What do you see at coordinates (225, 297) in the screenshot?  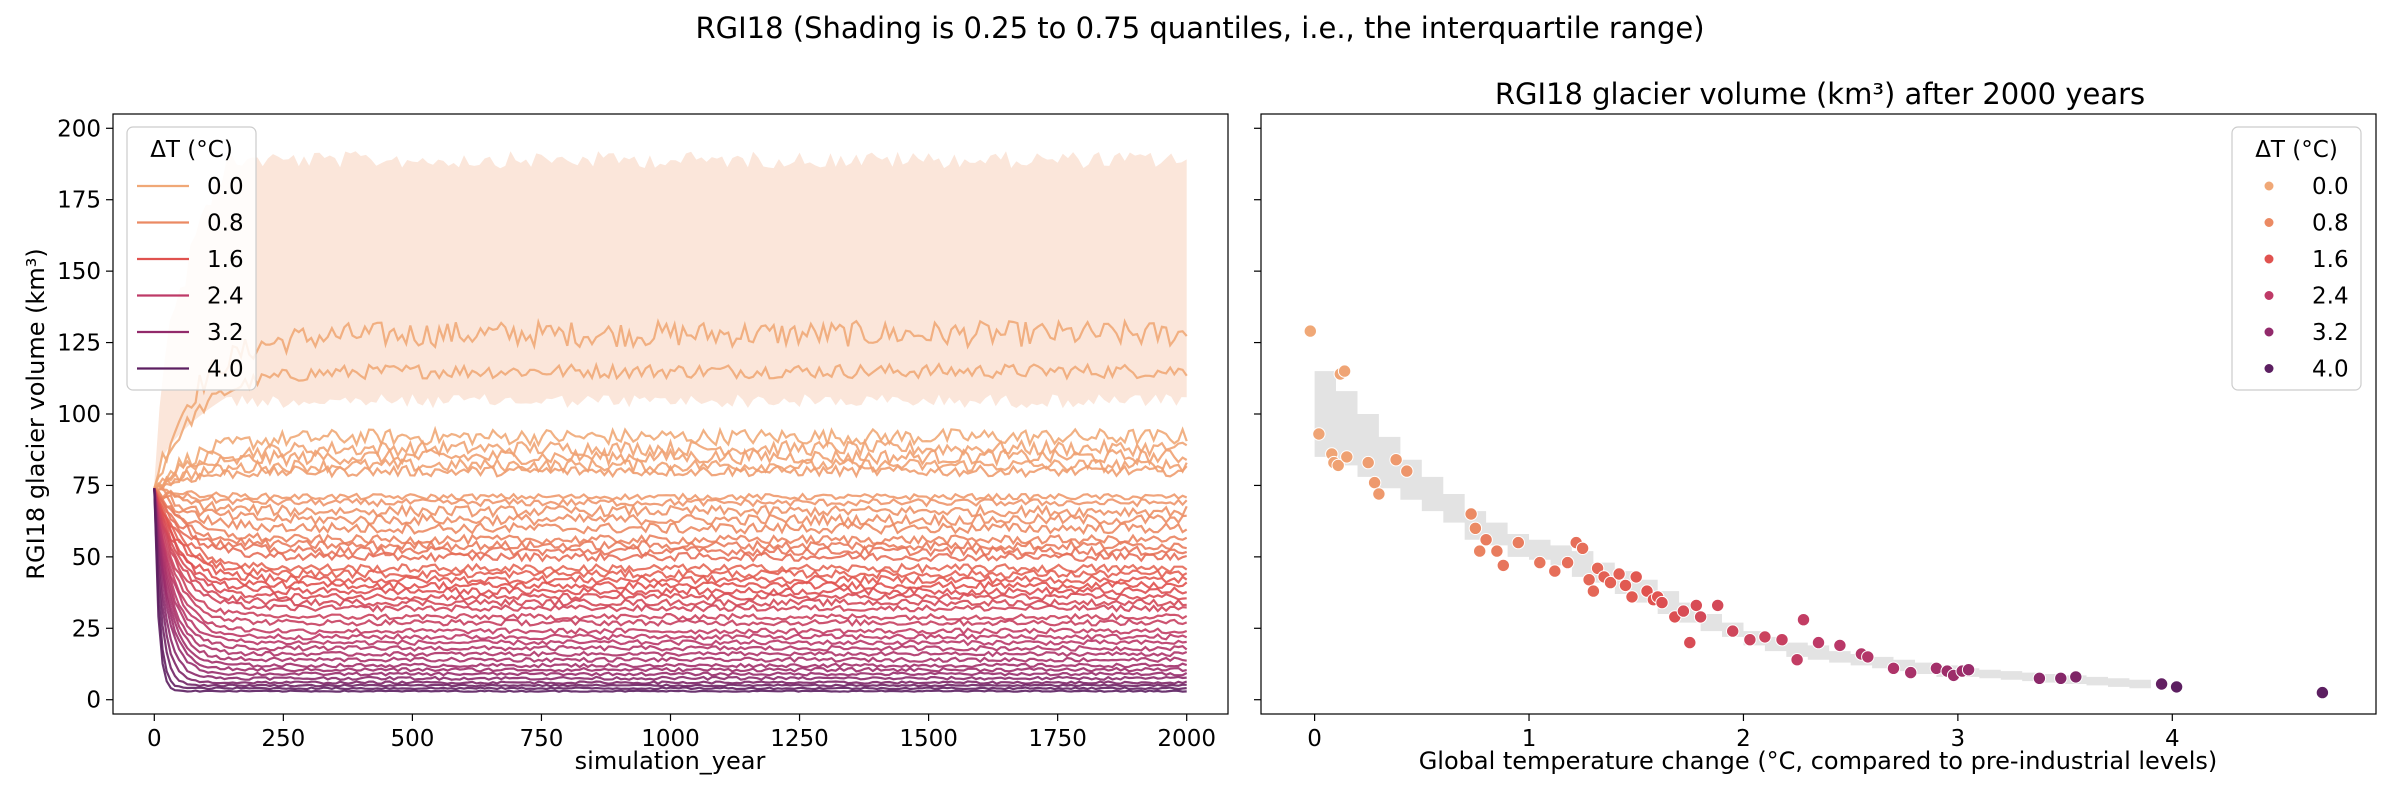 I see `left-legend-label-3: 2.4` at bounding box center [225, 297].